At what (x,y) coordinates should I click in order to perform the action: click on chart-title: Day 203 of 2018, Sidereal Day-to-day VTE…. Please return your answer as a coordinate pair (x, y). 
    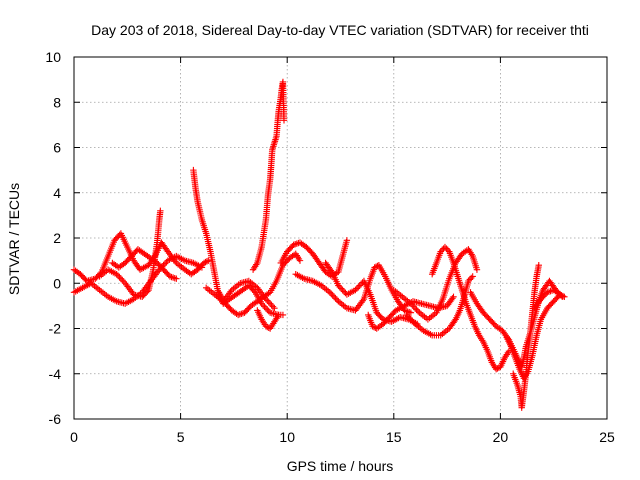
    Looking at the image, I should click on (340, 30).